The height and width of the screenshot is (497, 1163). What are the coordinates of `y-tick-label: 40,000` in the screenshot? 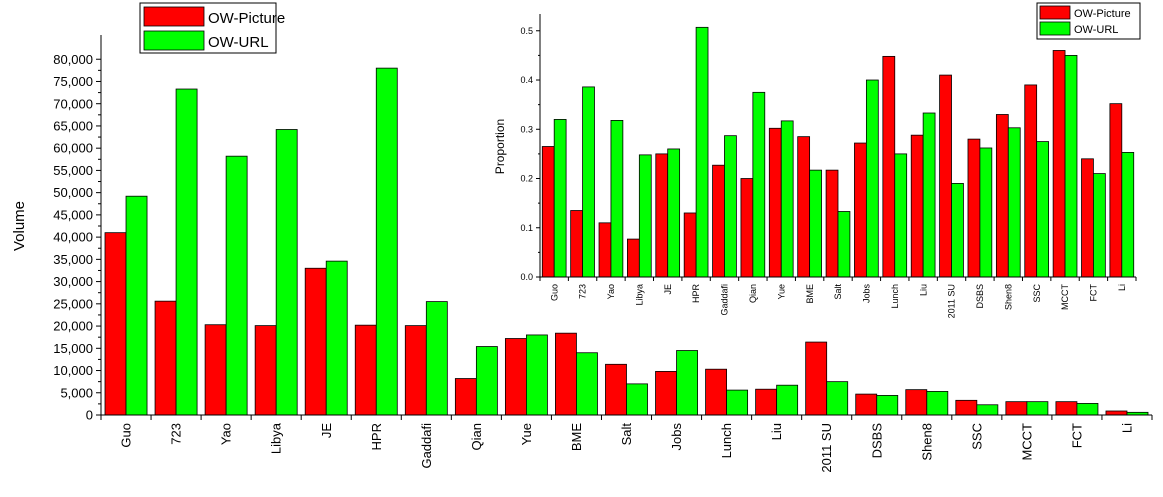 It's located at (73, 237).